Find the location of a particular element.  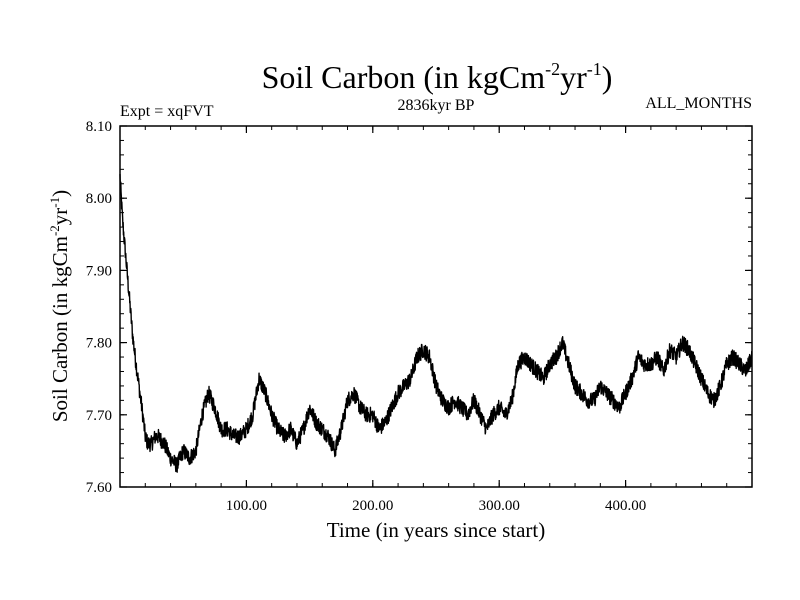

x-tick-label: 200.00 is located at coordinates (372, 506).